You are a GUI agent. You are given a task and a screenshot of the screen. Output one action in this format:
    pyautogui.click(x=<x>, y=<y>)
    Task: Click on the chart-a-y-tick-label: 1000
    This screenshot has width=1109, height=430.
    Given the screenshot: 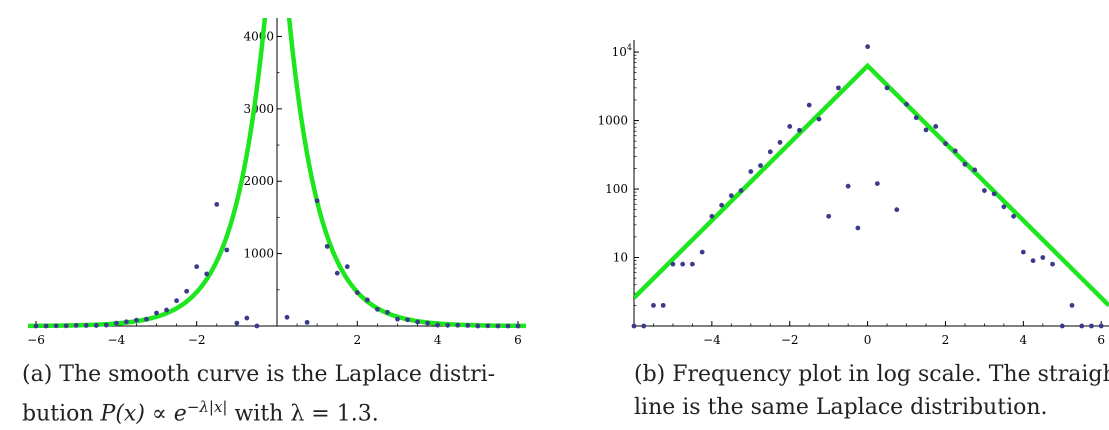 What is the action you would take?
    pyautogui.click(x=258, y=254)
    